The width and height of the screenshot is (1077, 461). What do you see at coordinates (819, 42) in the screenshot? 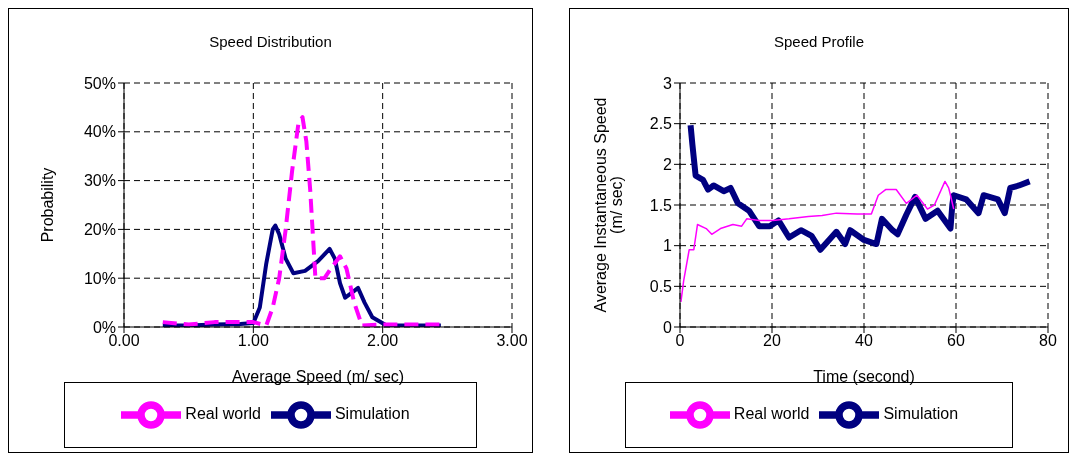
I see `chart-title: Speed Profile` at bounding box center [819, 42].